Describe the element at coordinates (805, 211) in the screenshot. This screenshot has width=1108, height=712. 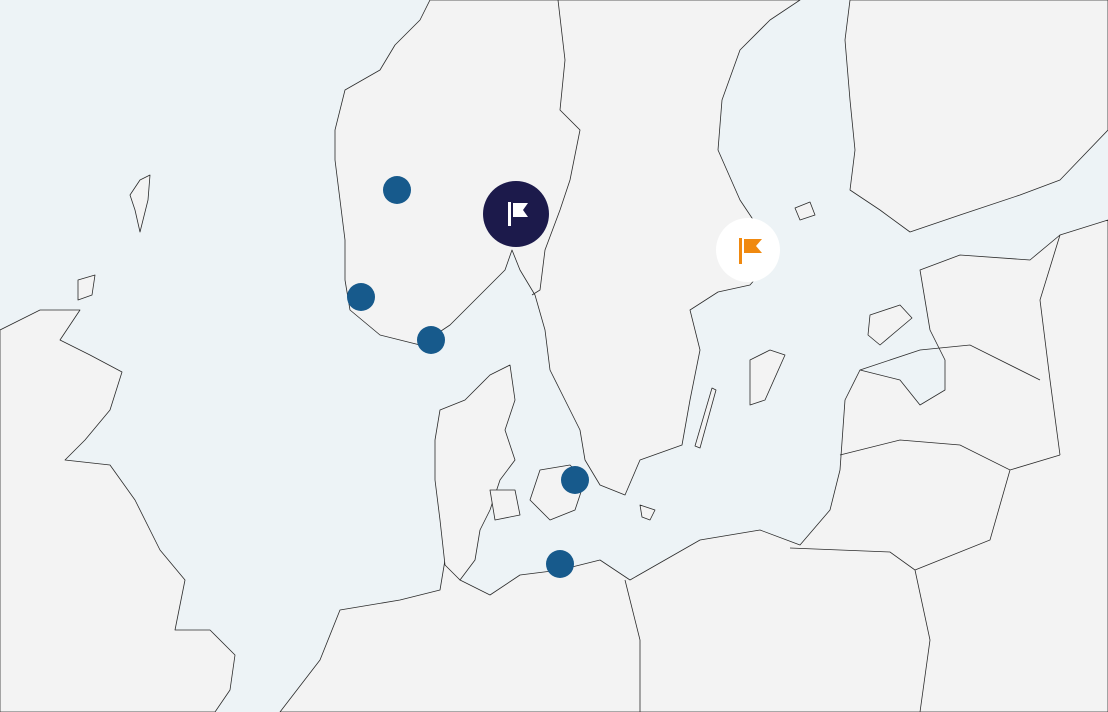
I see `aland` at that location.